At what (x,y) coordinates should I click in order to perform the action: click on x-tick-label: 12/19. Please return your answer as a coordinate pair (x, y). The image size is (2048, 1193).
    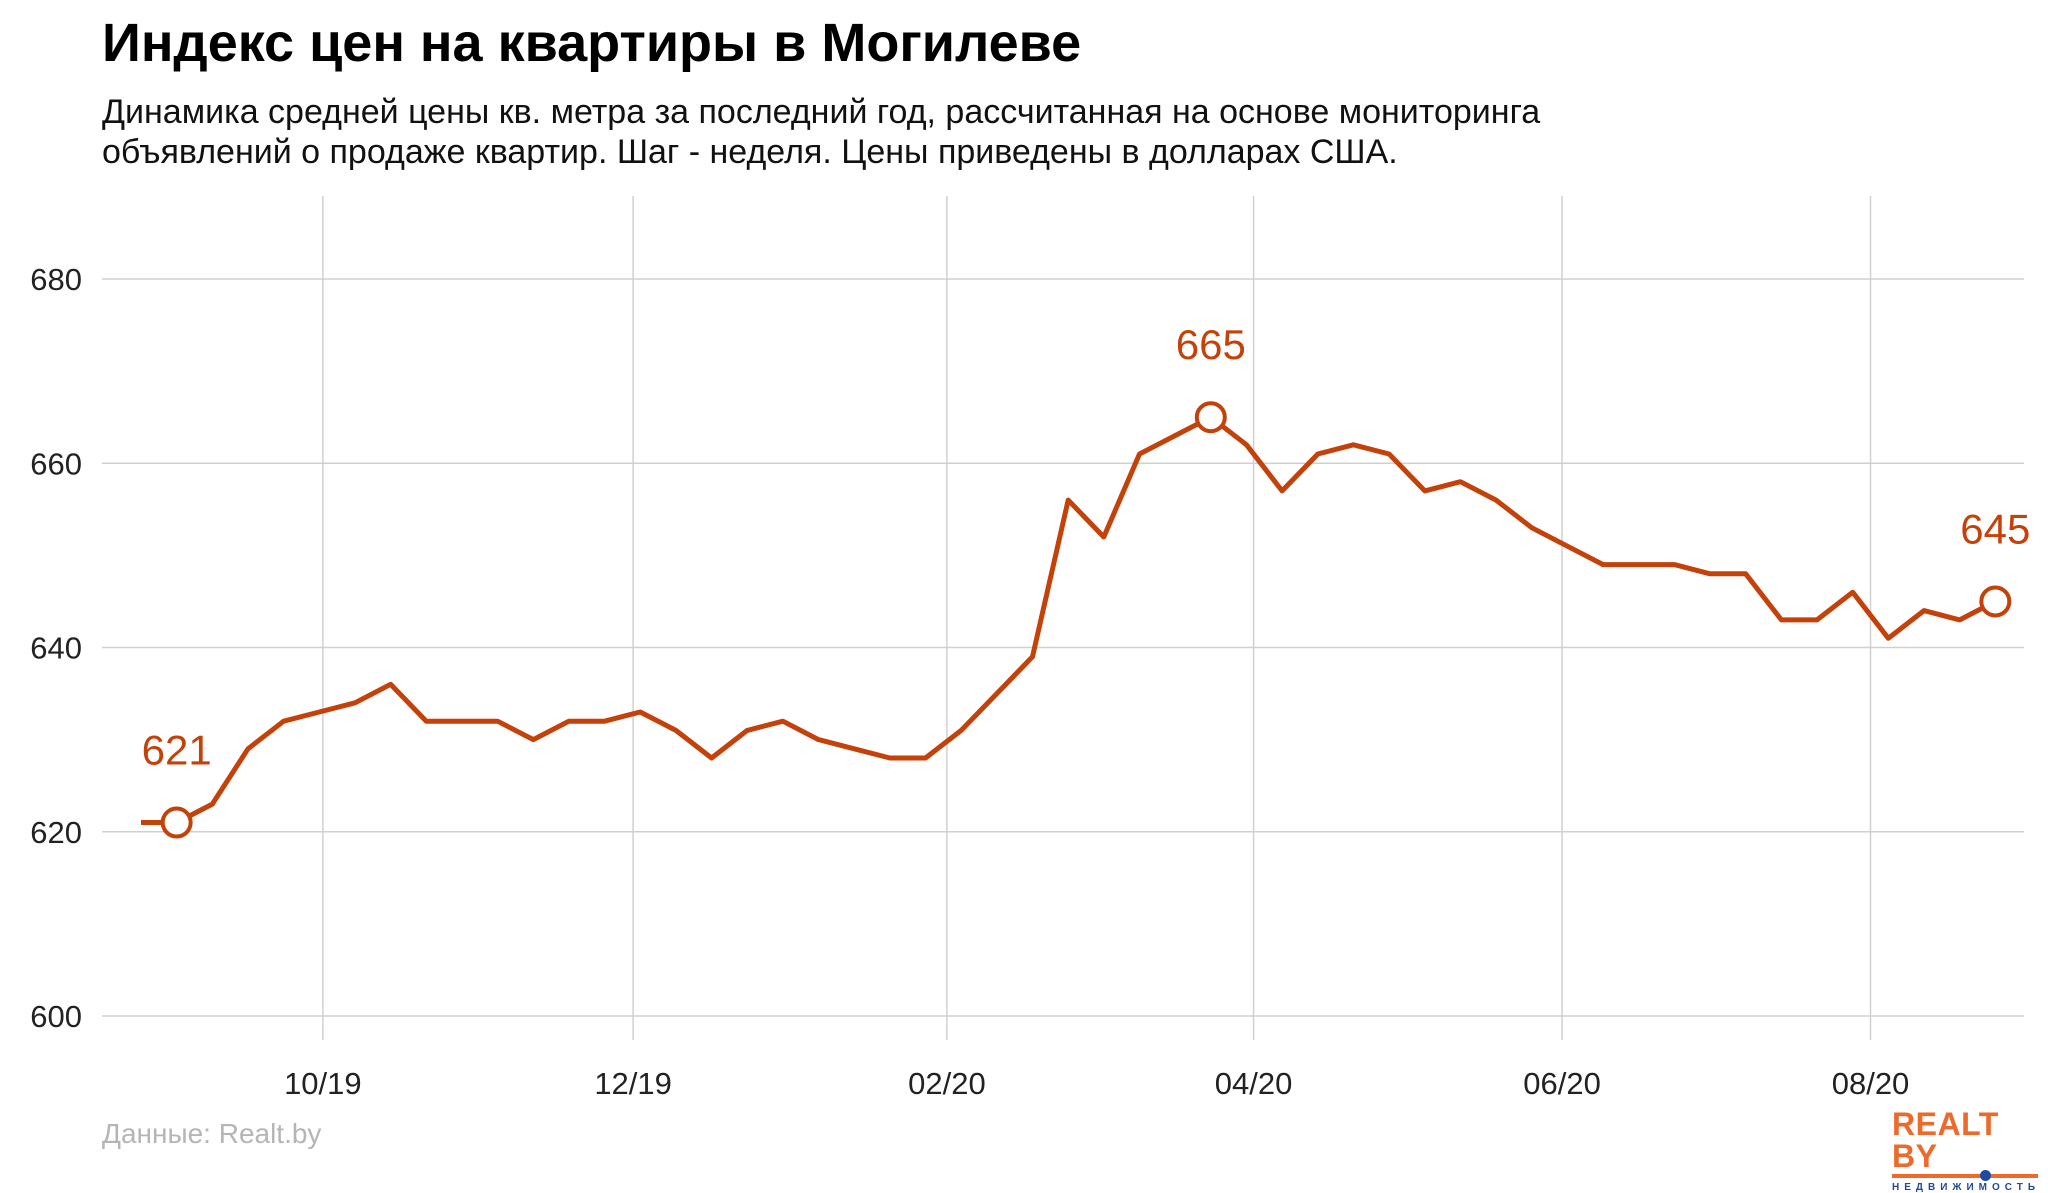
    Looking at the image, I should click on (633, 1083).